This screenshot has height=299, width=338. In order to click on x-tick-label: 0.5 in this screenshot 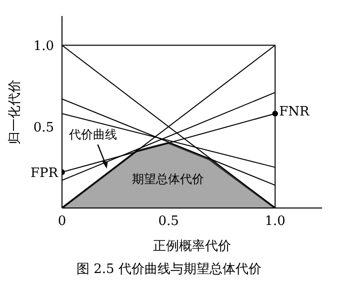, I will do `click(168, 222)`.